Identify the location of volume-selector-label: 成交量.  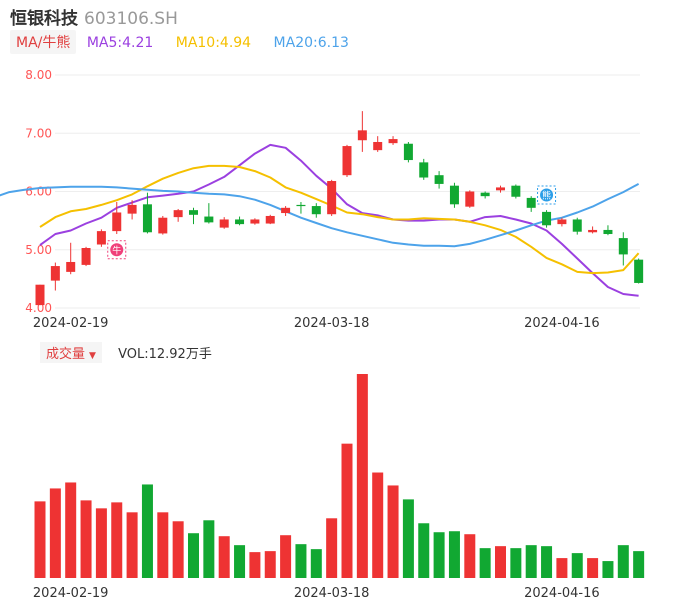
(66, 354).